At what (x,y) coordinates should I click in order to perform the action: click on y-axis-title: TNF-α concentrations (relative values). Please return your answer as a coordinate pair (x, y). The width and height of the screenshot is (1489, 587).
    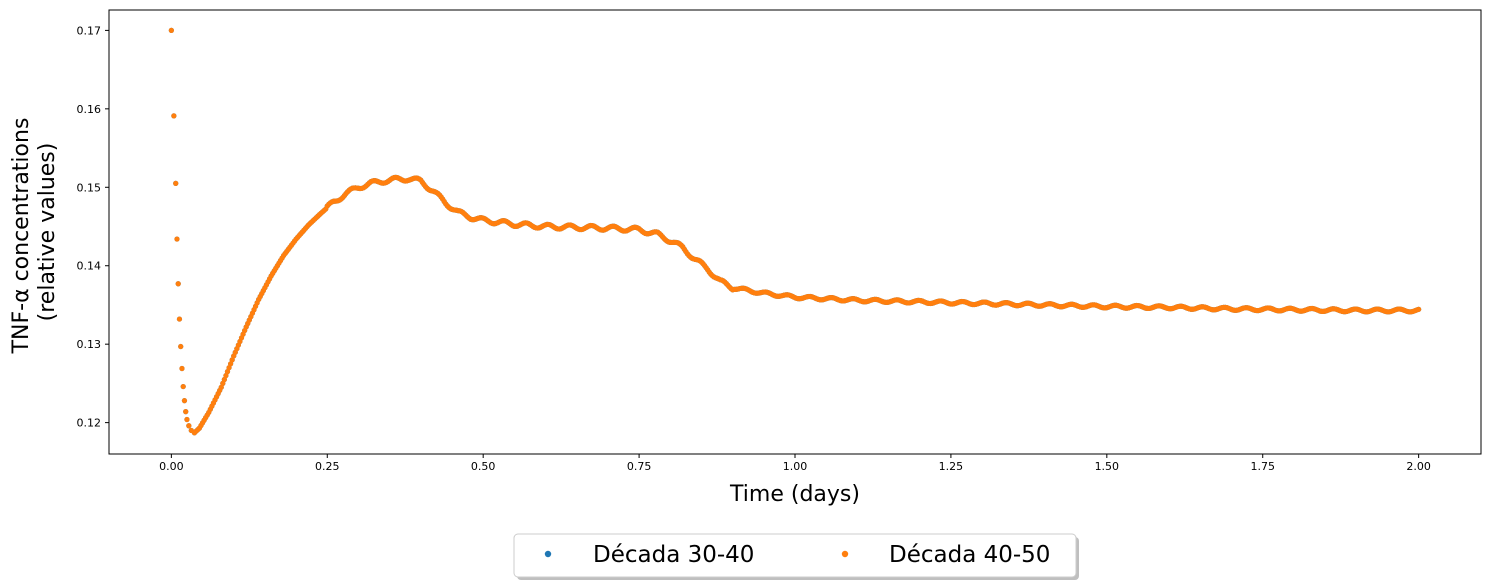
    Looking at the image, I should click on (34, 233).